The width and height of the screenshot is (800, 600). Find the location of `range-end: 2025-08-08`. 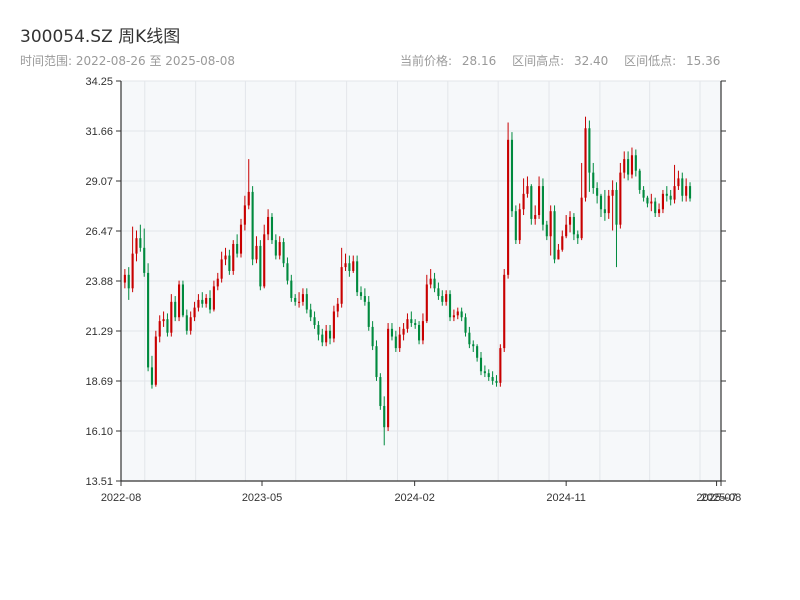

range-end: 2025-08-08 is located at coordinates (200, 61).